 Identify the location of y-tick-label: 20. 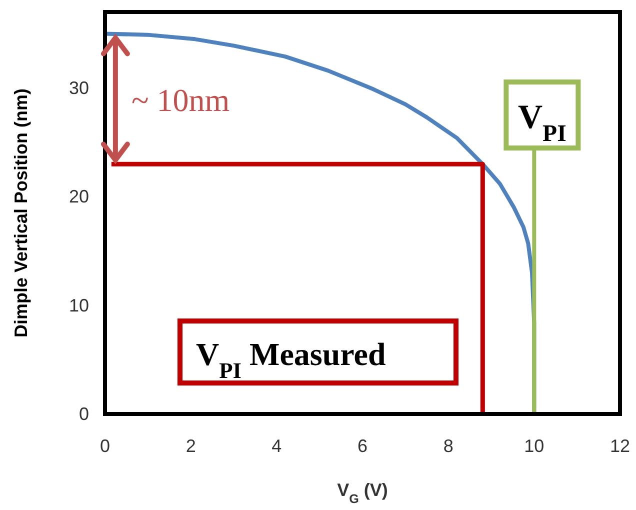
(78, 196).